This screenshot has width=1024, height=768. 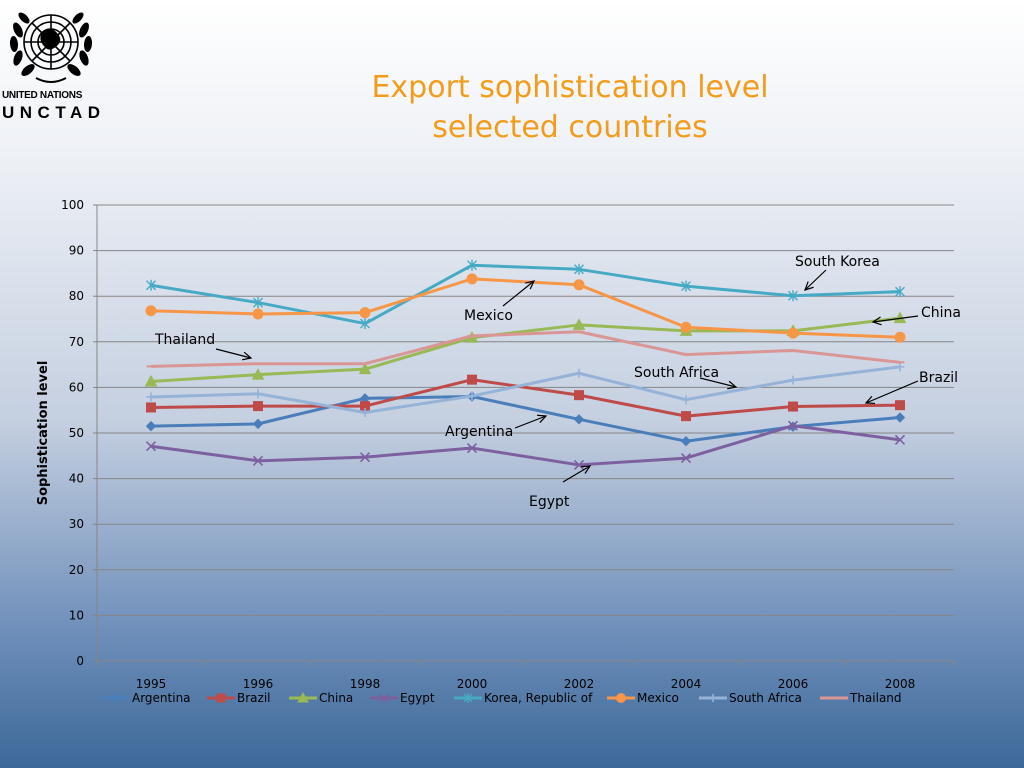 What do you see at coordinates (525, 445) in the screenshot?
I see `series-line-egypt` at bounding box center [525, 445].